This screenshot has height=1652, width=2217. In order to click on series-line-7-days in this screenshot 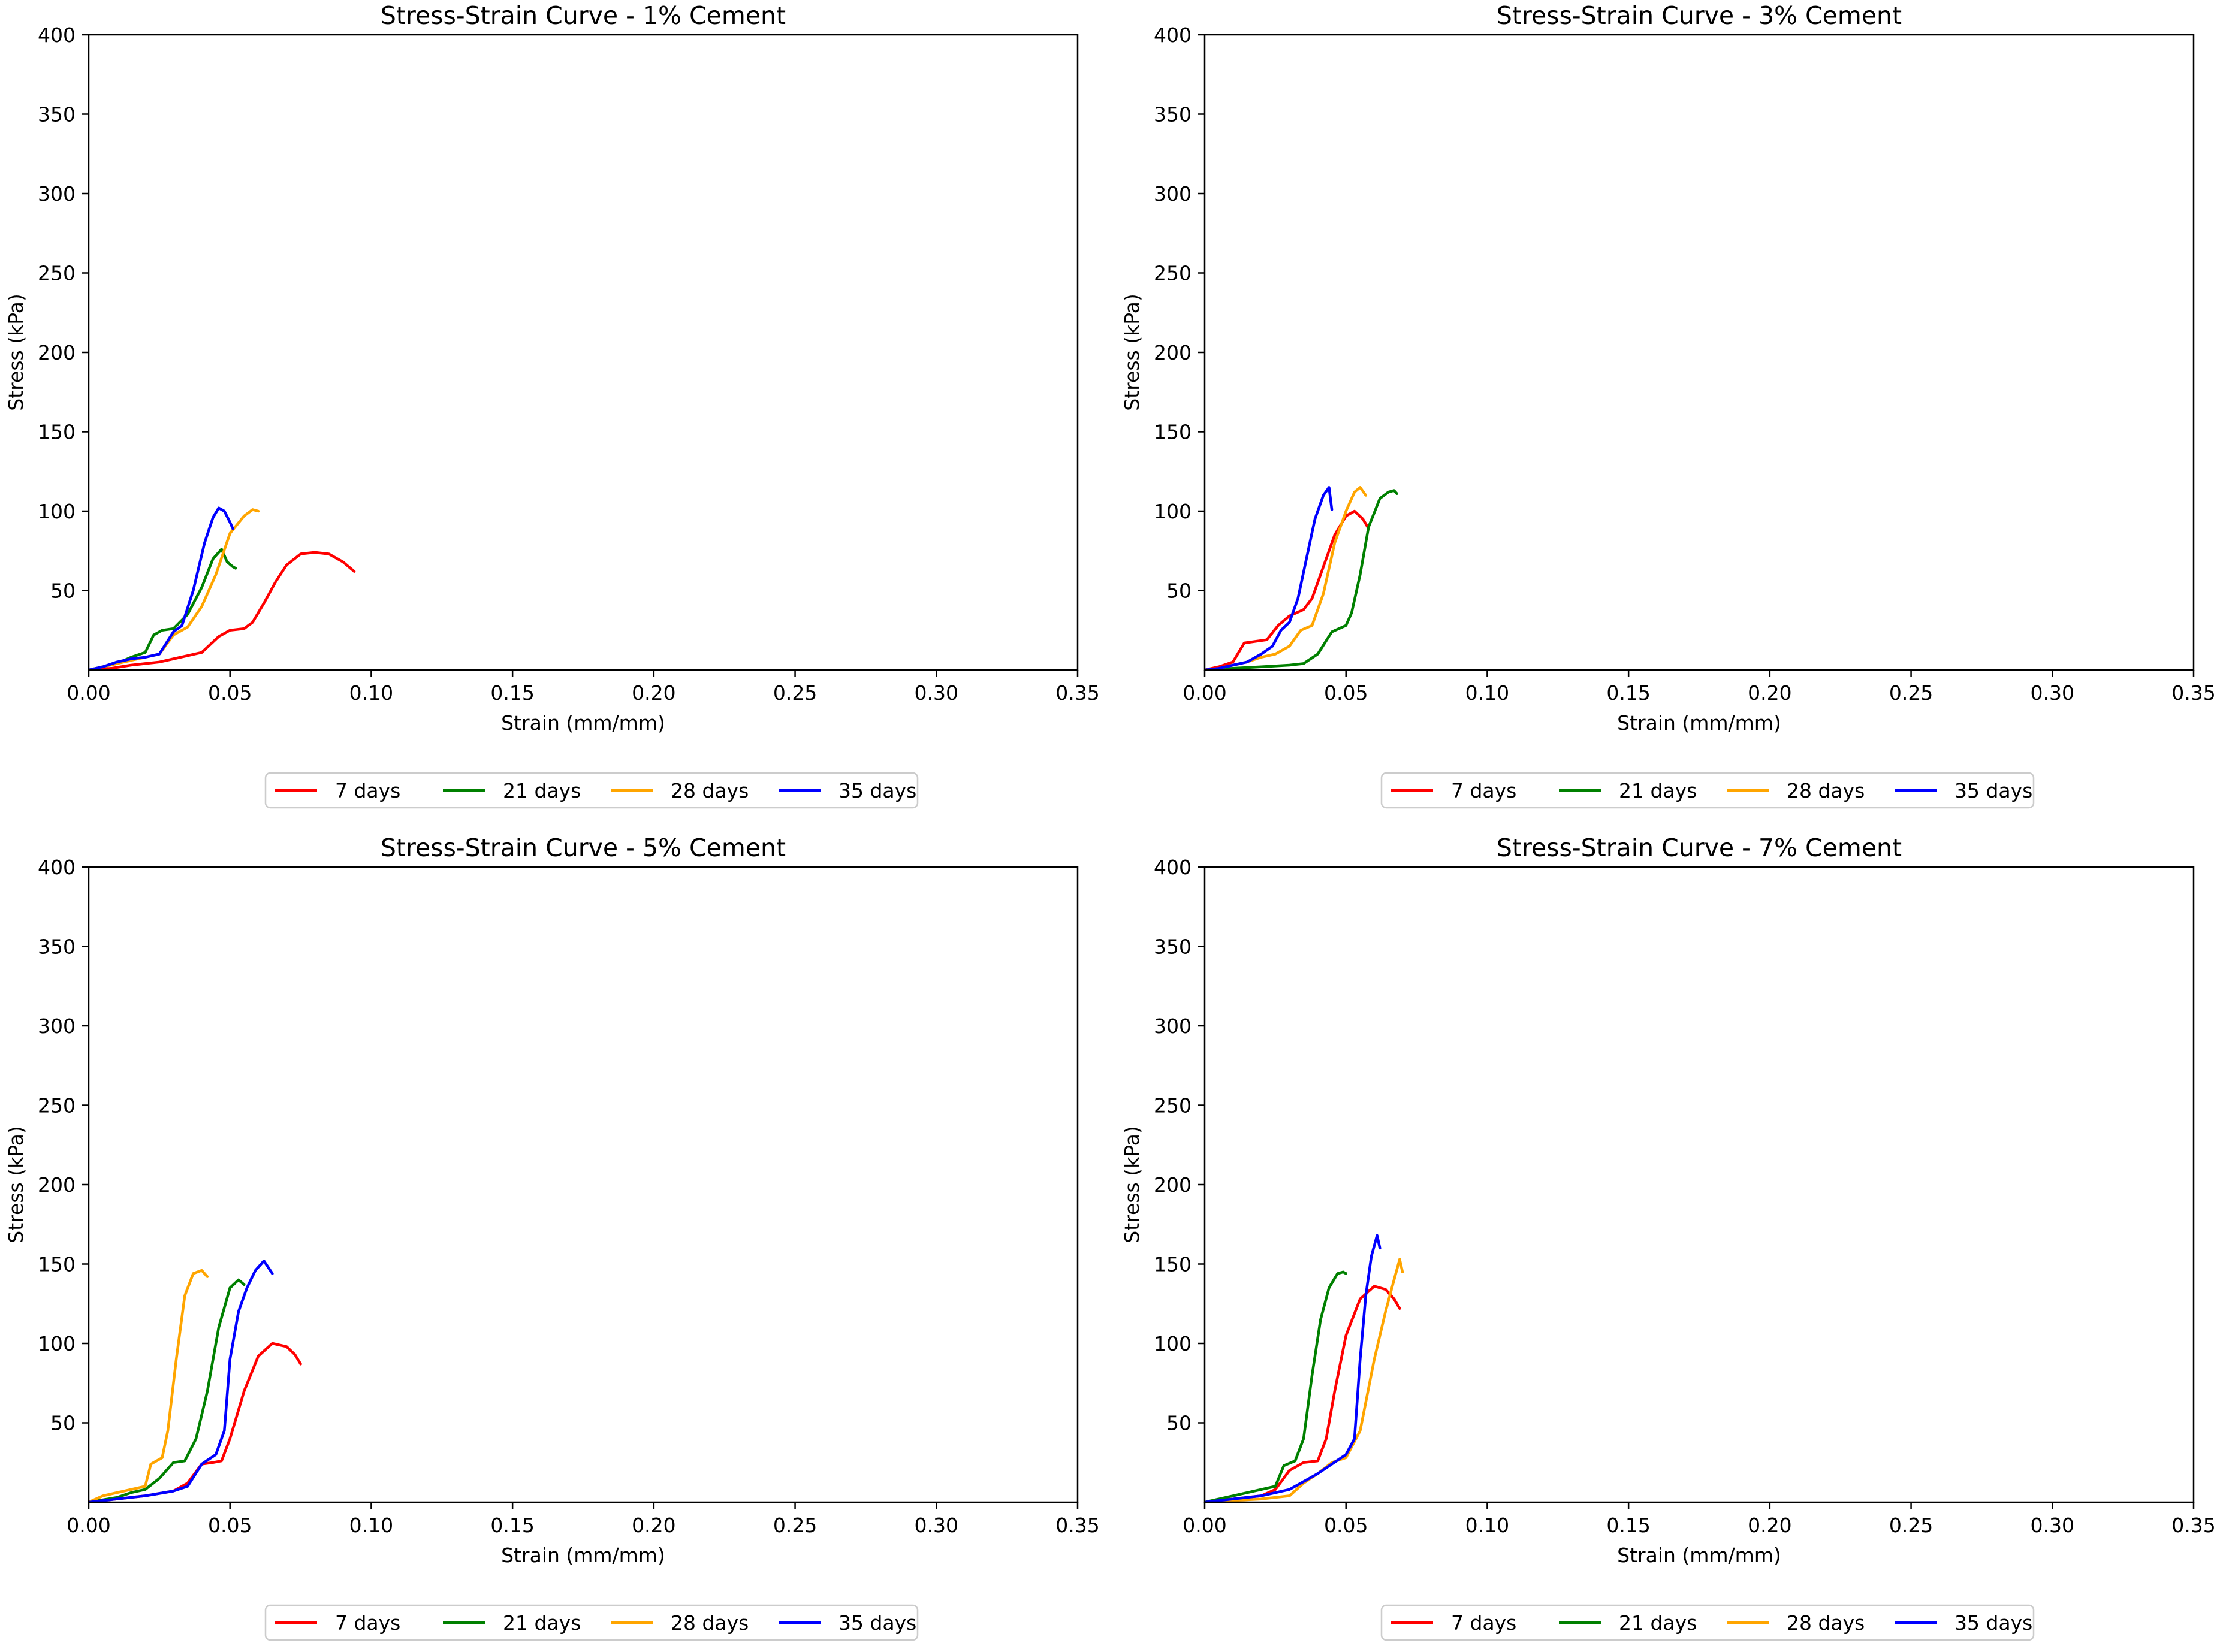, I will do `click(222, 610)`.